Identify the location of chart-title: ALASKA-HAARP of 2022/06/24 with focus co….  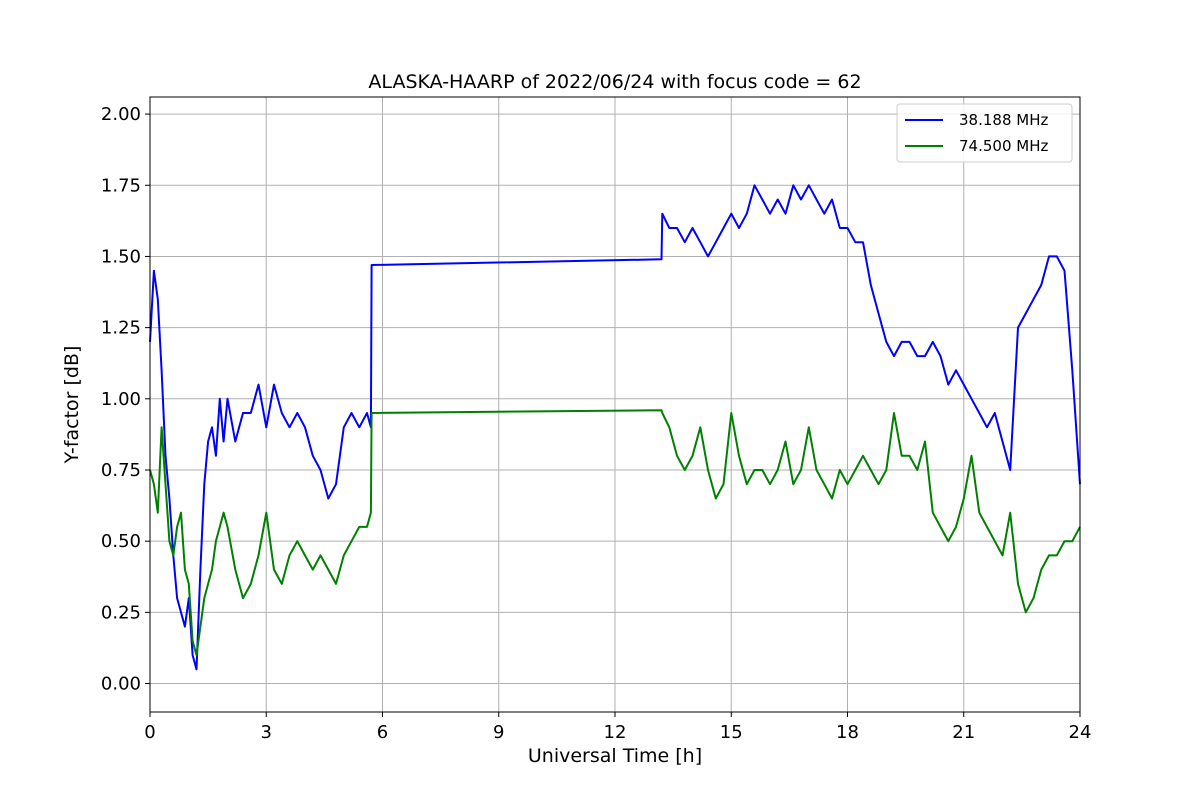
(614, 82).